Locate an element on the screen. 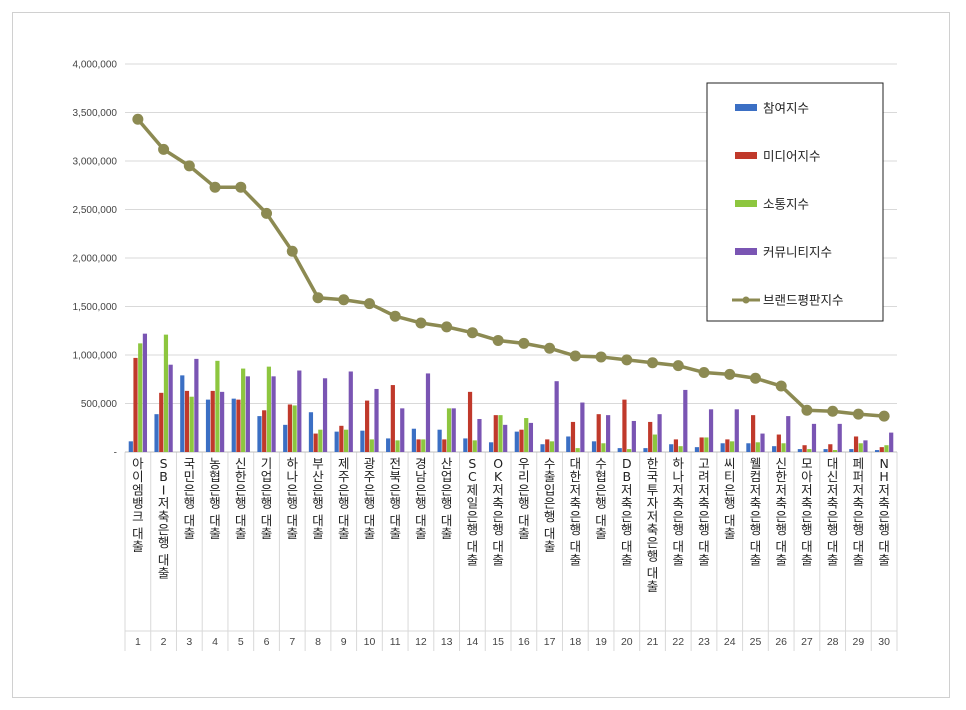  rank-label: 11 is located at coordinates (395, 642).